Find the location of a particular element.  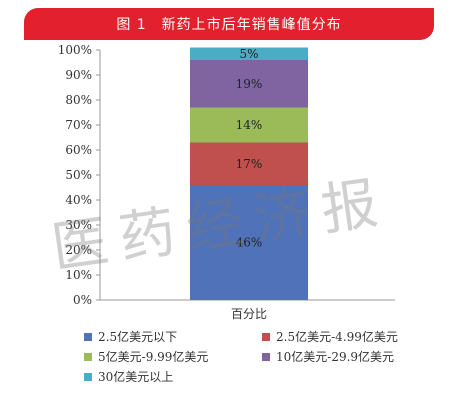

legend-item: 5亿美元-9.99亿美元 is located at coordinates (146, 356).